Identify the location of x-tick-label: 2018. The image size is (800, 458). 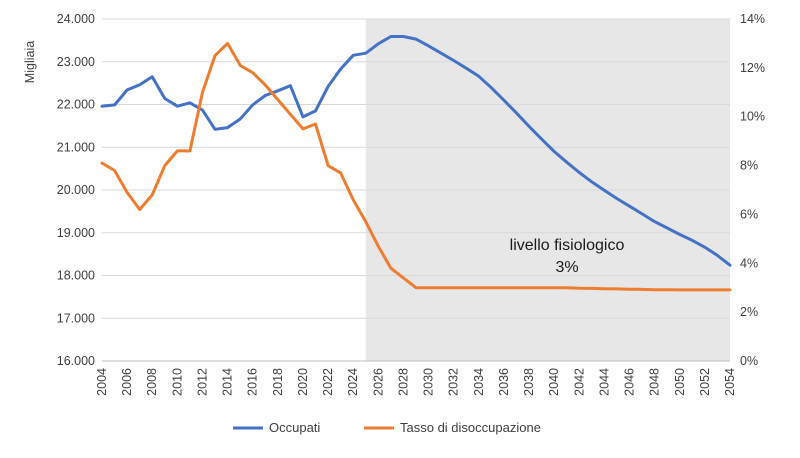
(278, 382).